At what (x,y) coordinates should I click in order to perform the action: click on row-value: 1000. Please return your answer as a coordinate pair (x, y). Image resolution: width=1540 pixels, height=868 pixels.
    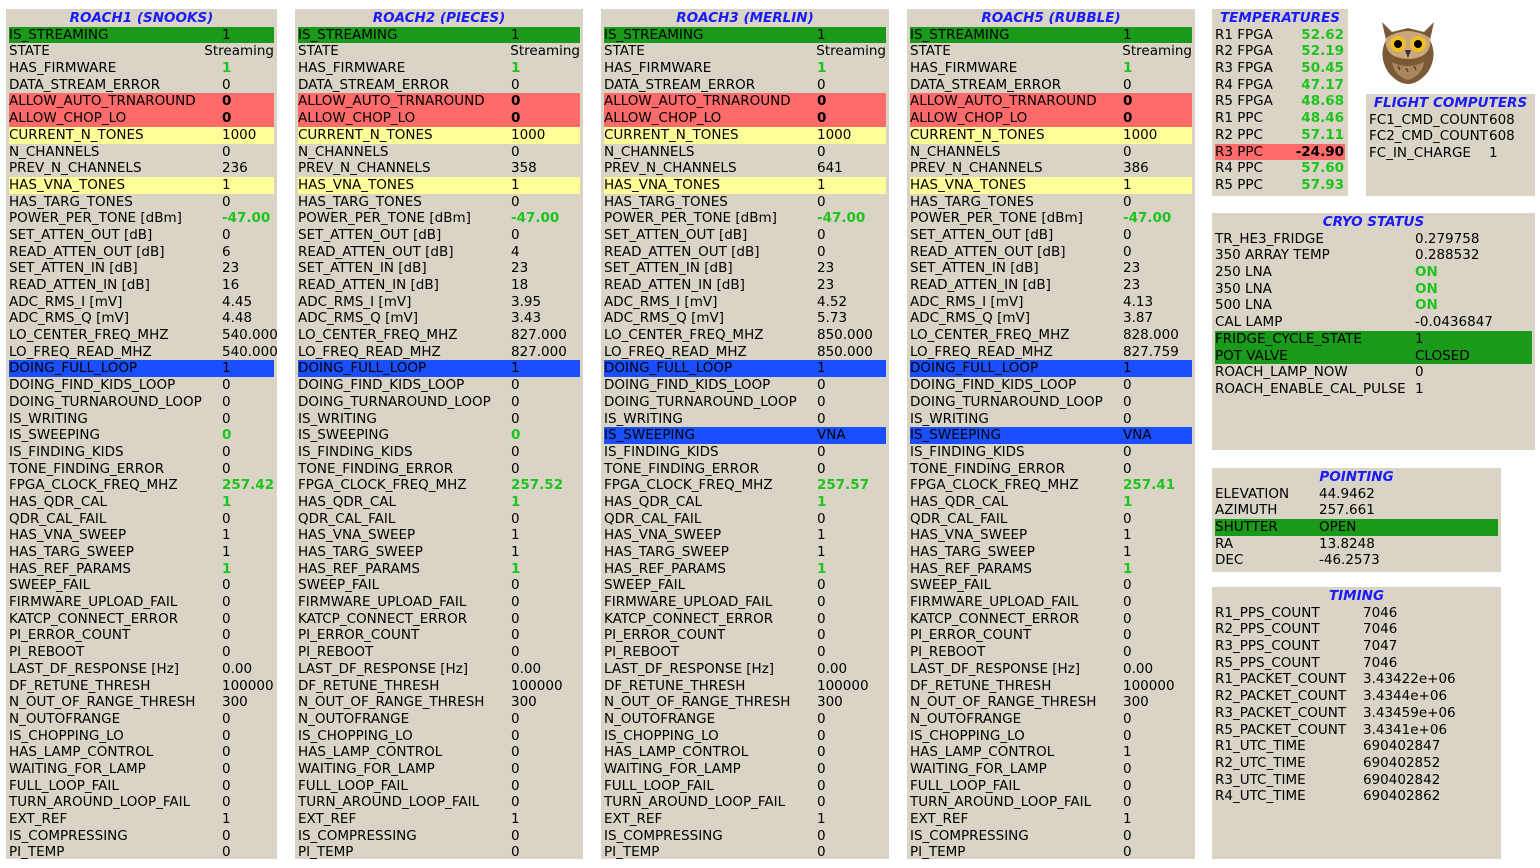
    Looking at the image, I should click on (239, 134).